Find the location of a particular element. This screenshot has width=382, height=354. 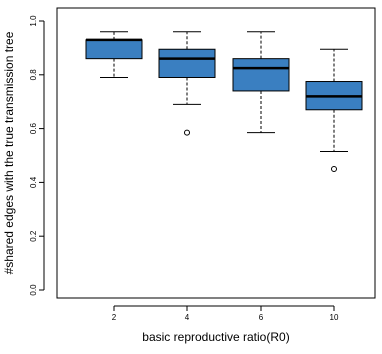

x-tick-label: 2 is located at coordinates (114, 317).